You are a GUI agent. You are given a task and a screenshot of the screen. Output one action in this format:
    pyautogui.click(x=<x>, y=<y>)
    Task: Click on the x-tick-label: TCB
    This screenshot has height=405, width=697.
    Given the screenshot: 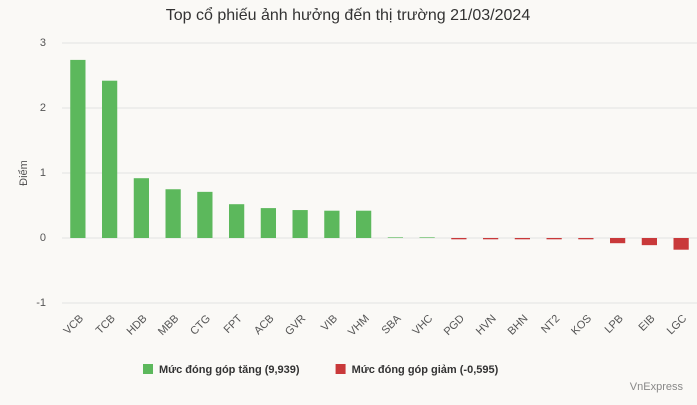 What is the action you would take?
    pyautogui.click(x=106, y=325)
    